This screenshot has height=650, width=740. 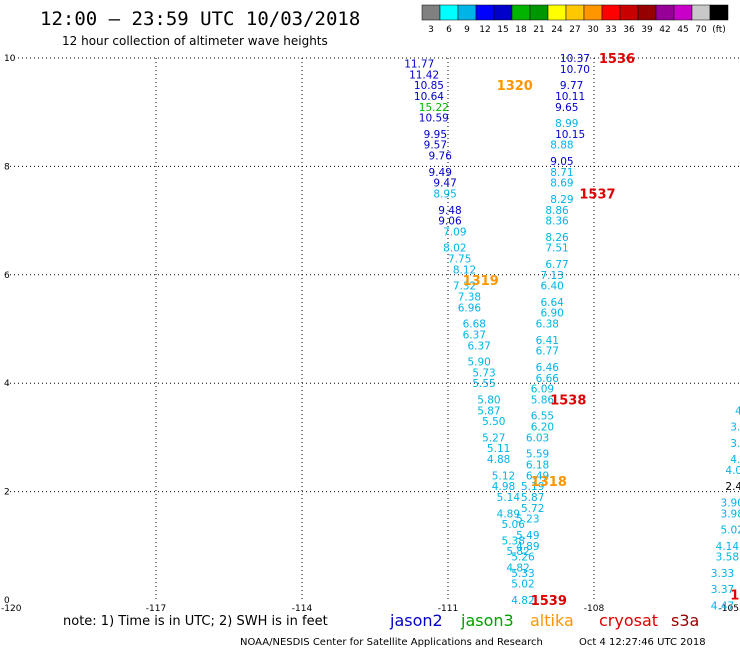 I want to click on wave-height-label: 8.71, so click(x=561, y=173).